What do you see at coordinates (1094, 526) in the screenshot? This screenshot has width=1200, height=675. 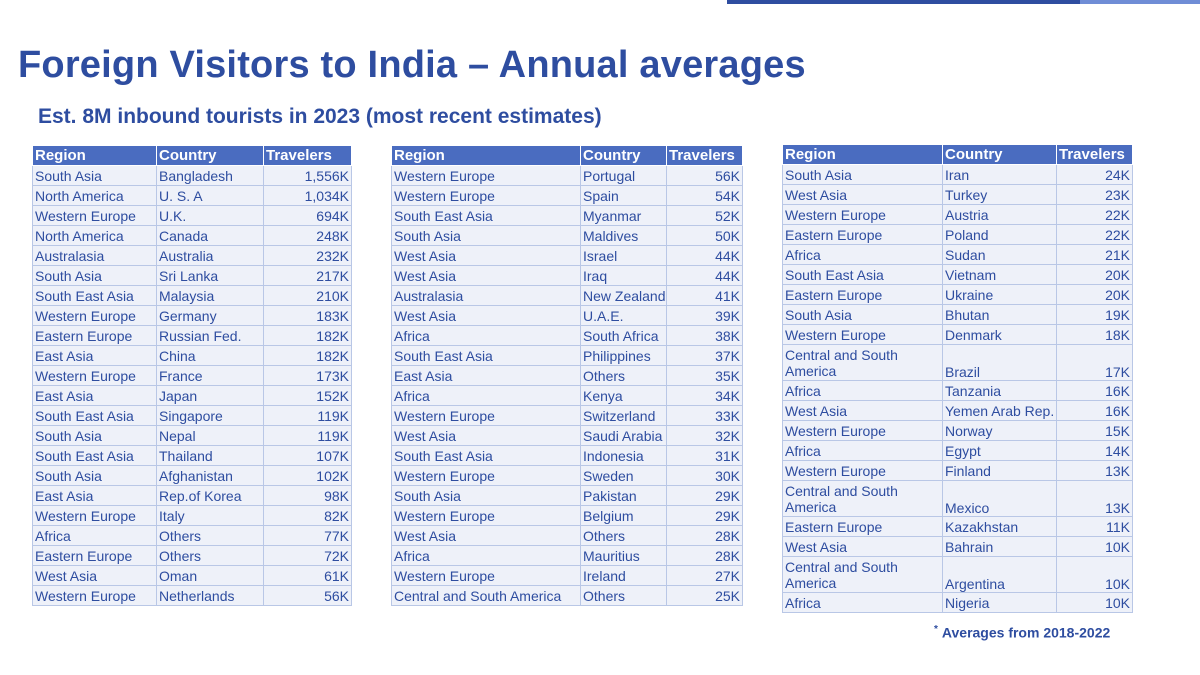 I see `travelers-cell: 11K` at bounding box center [1094, 526].